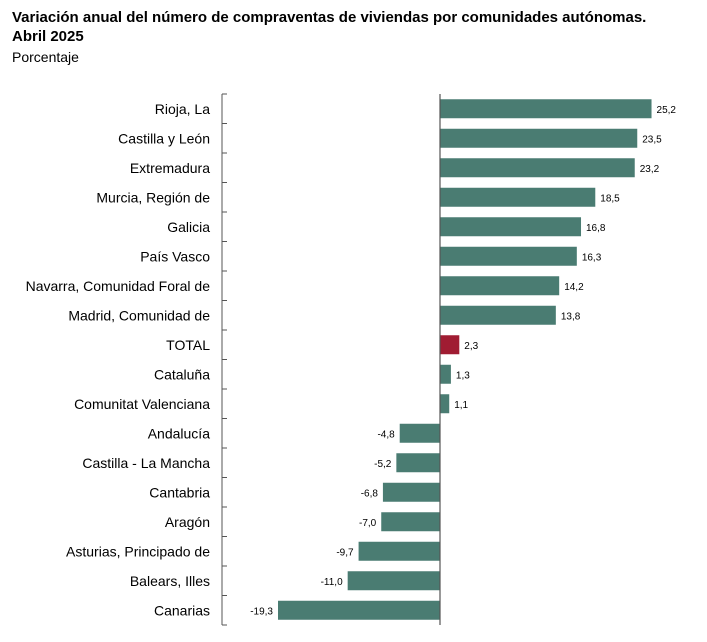  I want to click on category-label: Rioja, La, so click(182, 109).